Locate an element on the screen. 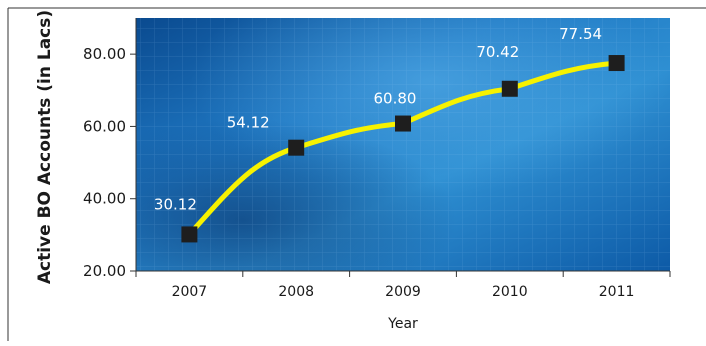 Image resolution: width=706 pixels, height=346 pixels. data-label-2010: 70.42 is located at coordinates (497, 52).